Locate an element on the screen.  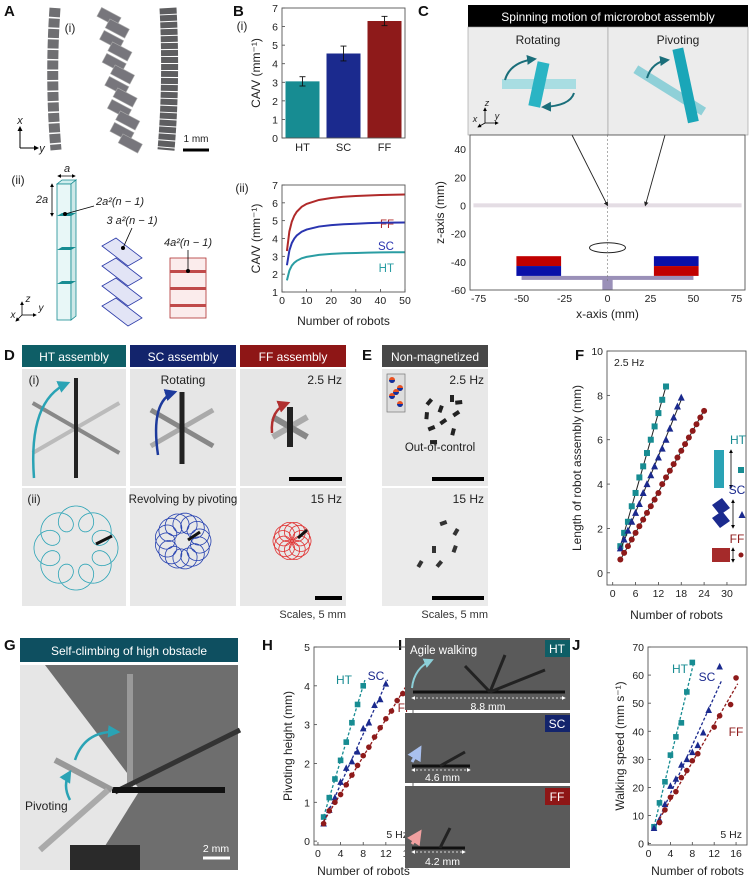
x-tick-label: 16 is located at coordinates (736, 854).